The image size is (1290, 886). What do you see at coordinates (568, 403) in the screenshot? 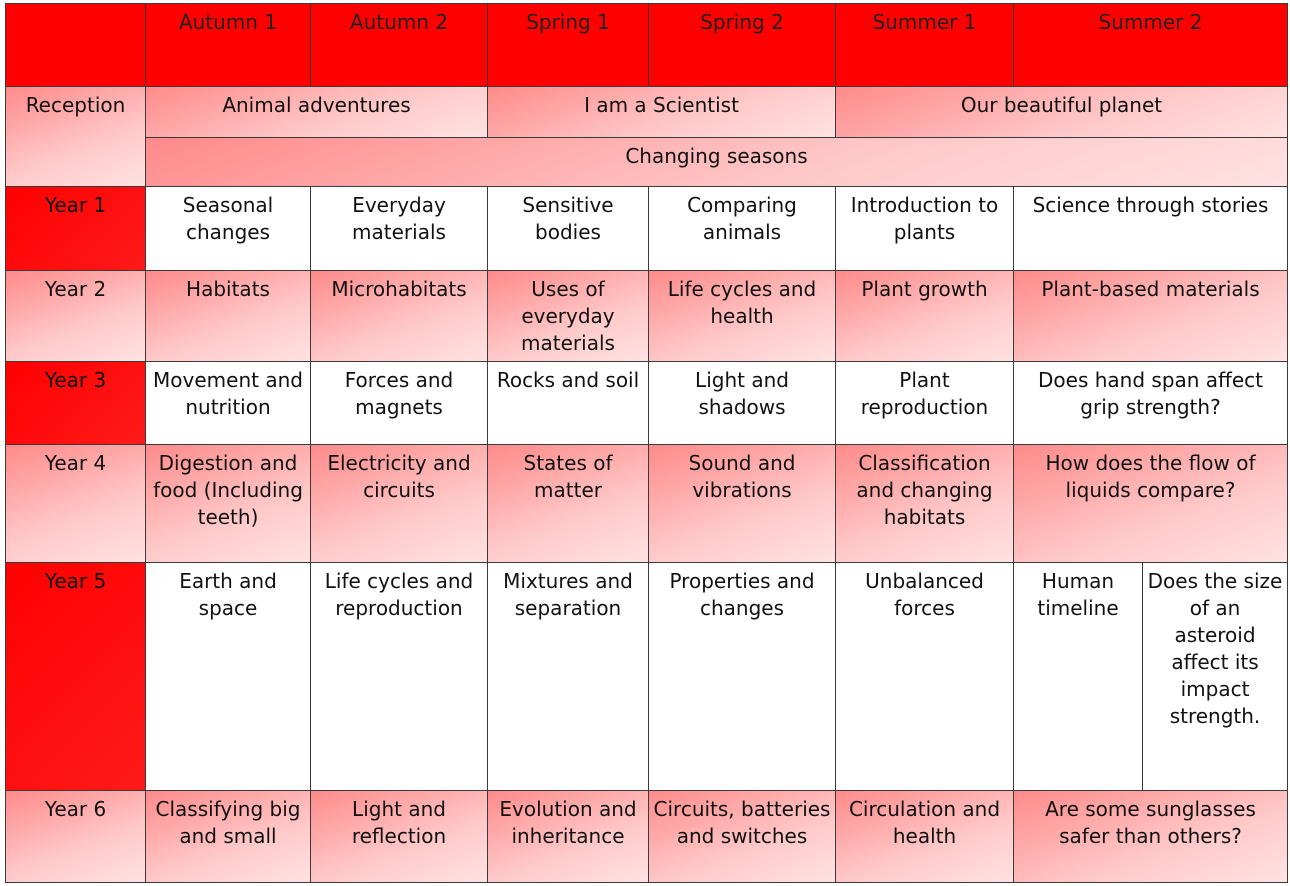
I see `topic-cell: Rocks and soil` at bounding box center [568, 403].